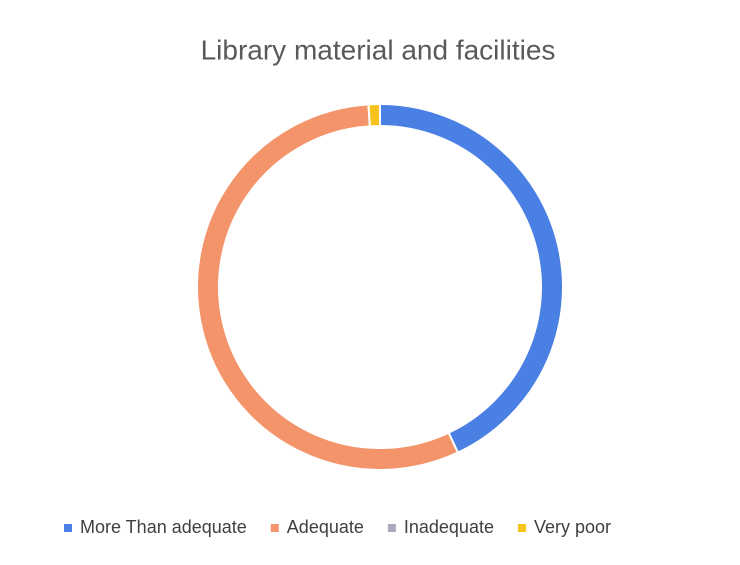 Image resolution: width=740 pixels, height=565 pixels. Describe the element at coordinates (572, 527) in the screenshot. I see `legend-label: Very poor` at that location.